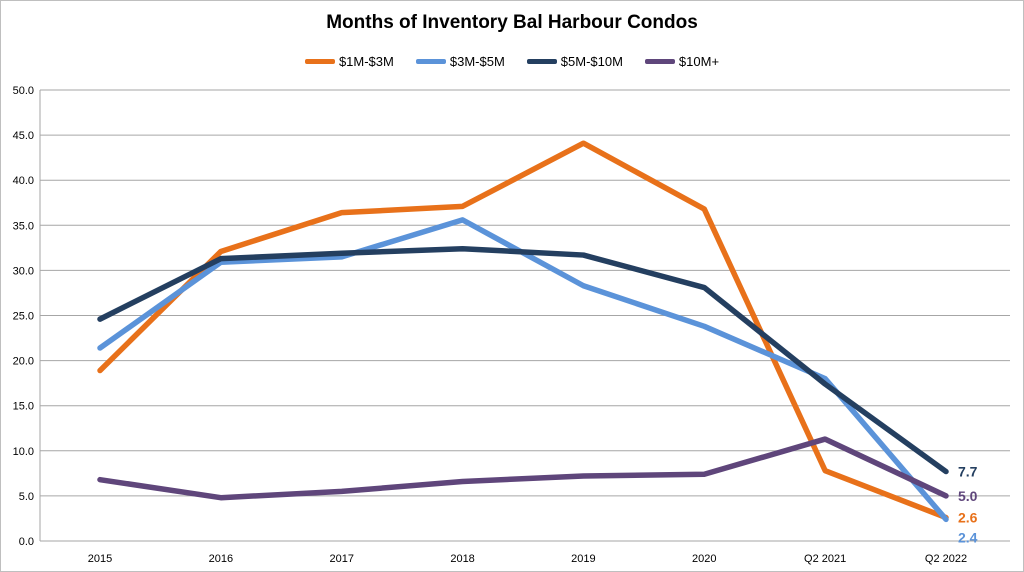 Image resolution: width=1024 pixels, height=572 pixels. I want to click on chart-legend: $1M-$3M $3M-$5M $5M-$10M $10M+, so click(512, 61).